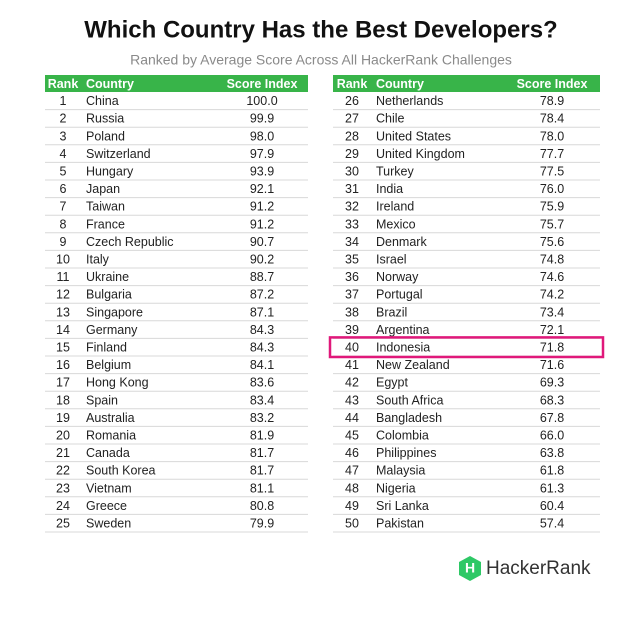 The image size is (642, 617). What do you see at coordinates (63, 101) in the screenshot?
I see `table-cell: 1` at bounding box center [63, 101].